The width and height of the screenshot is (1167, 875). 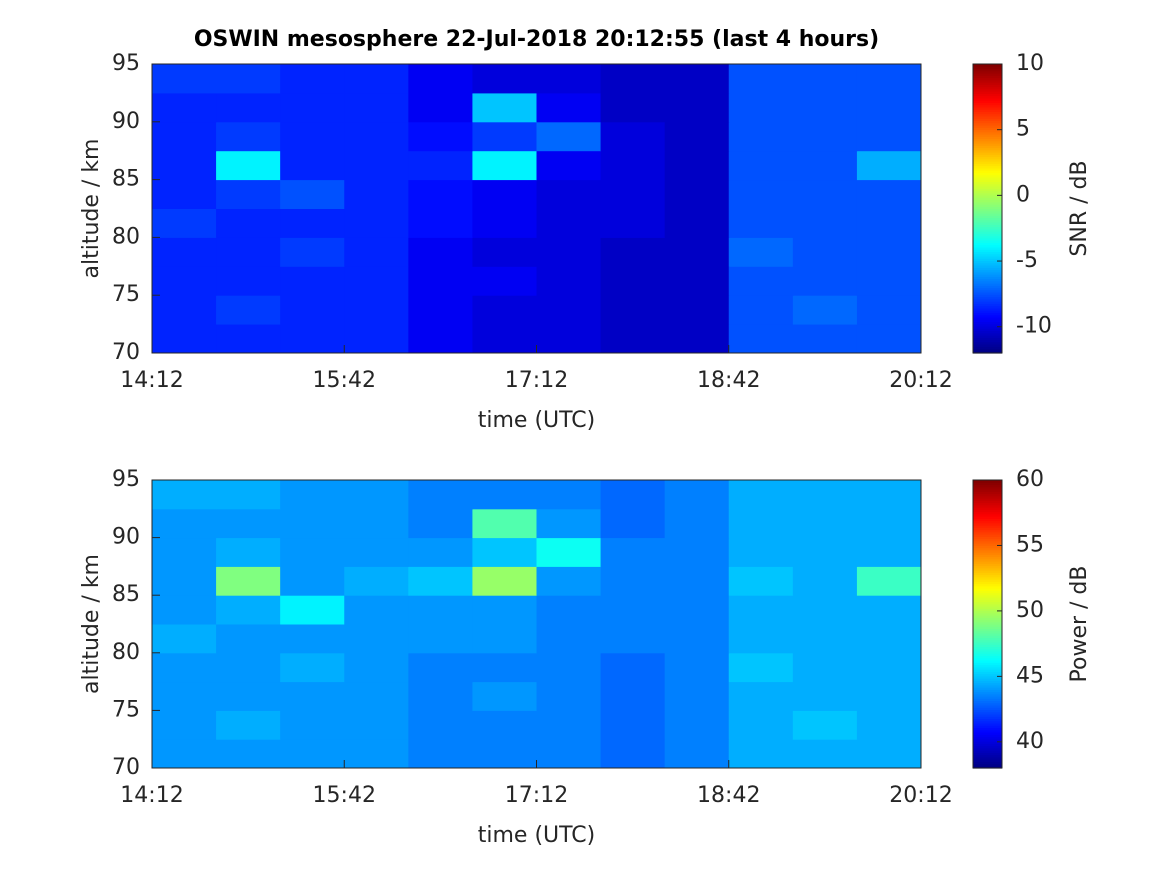 What do you see at coordinates (728, 795) in the screenshot?
I see `x-tick-label: 18:42` at bounding box center [728, 795].